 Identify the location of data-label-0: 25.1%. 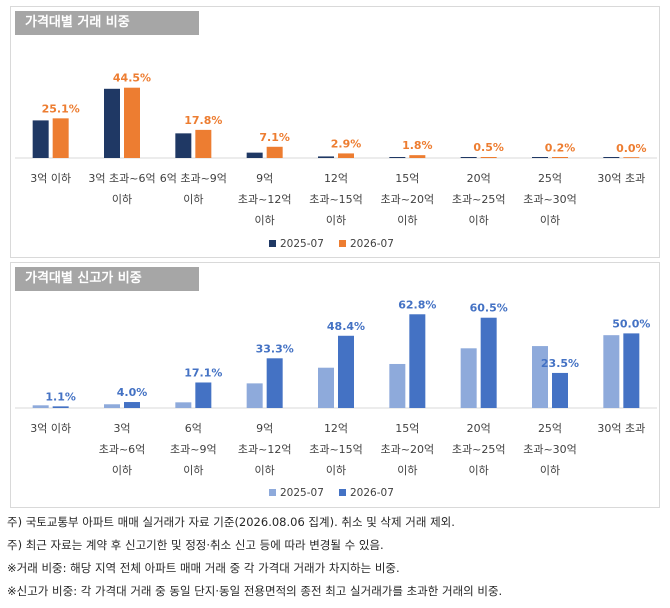
(61, 108).